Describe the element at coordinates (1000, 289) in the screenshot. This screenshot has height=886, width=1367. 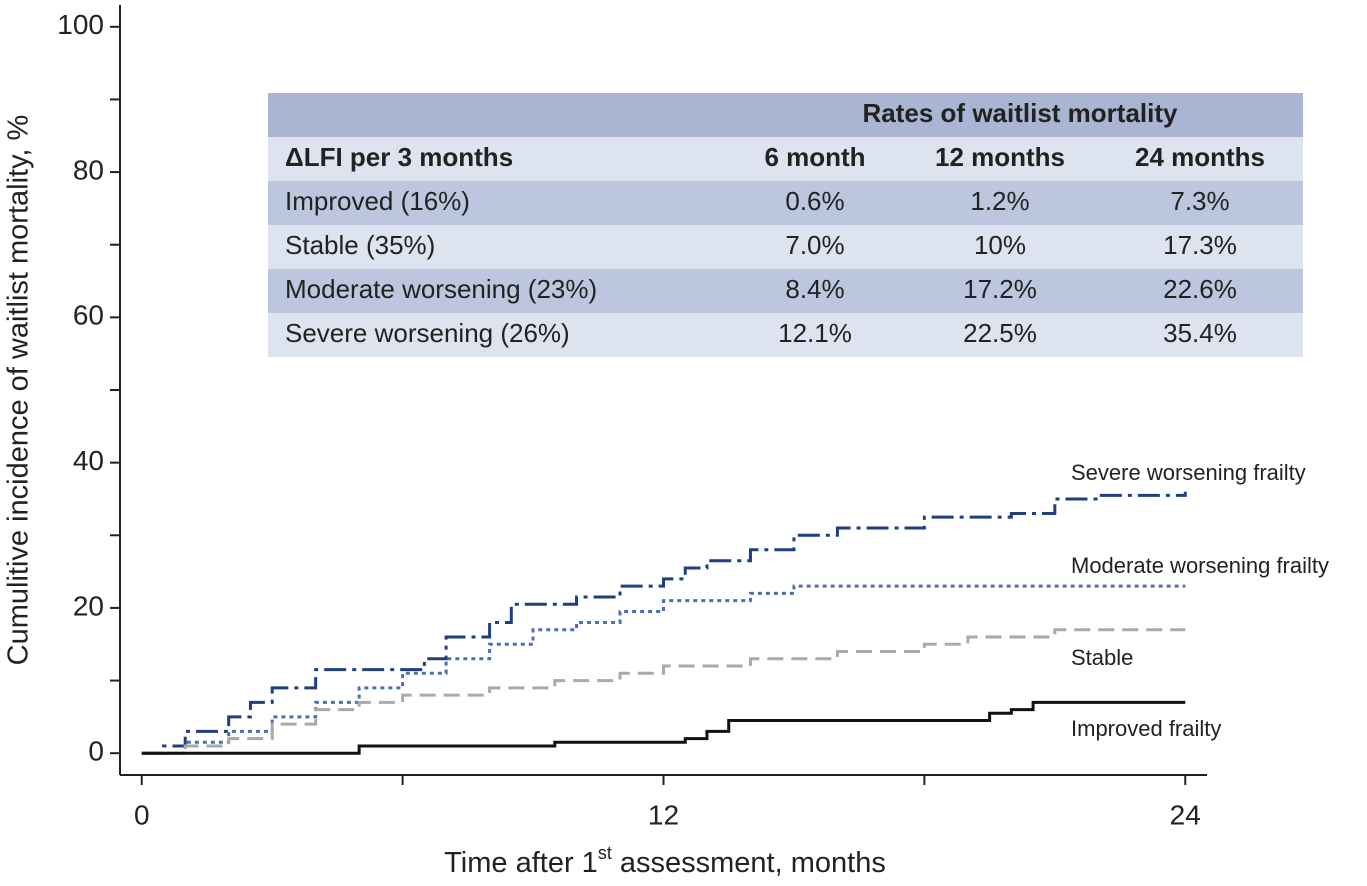
I see `table-cell: 17.2%` at that location.